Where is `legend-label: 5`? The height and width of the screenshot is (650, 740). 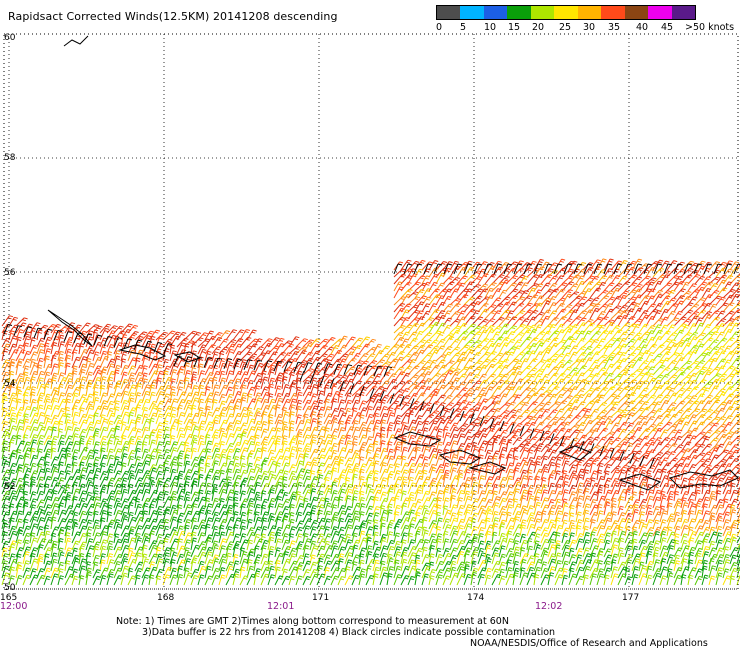
legend-label: 5 is located at coordinates (463, 27).